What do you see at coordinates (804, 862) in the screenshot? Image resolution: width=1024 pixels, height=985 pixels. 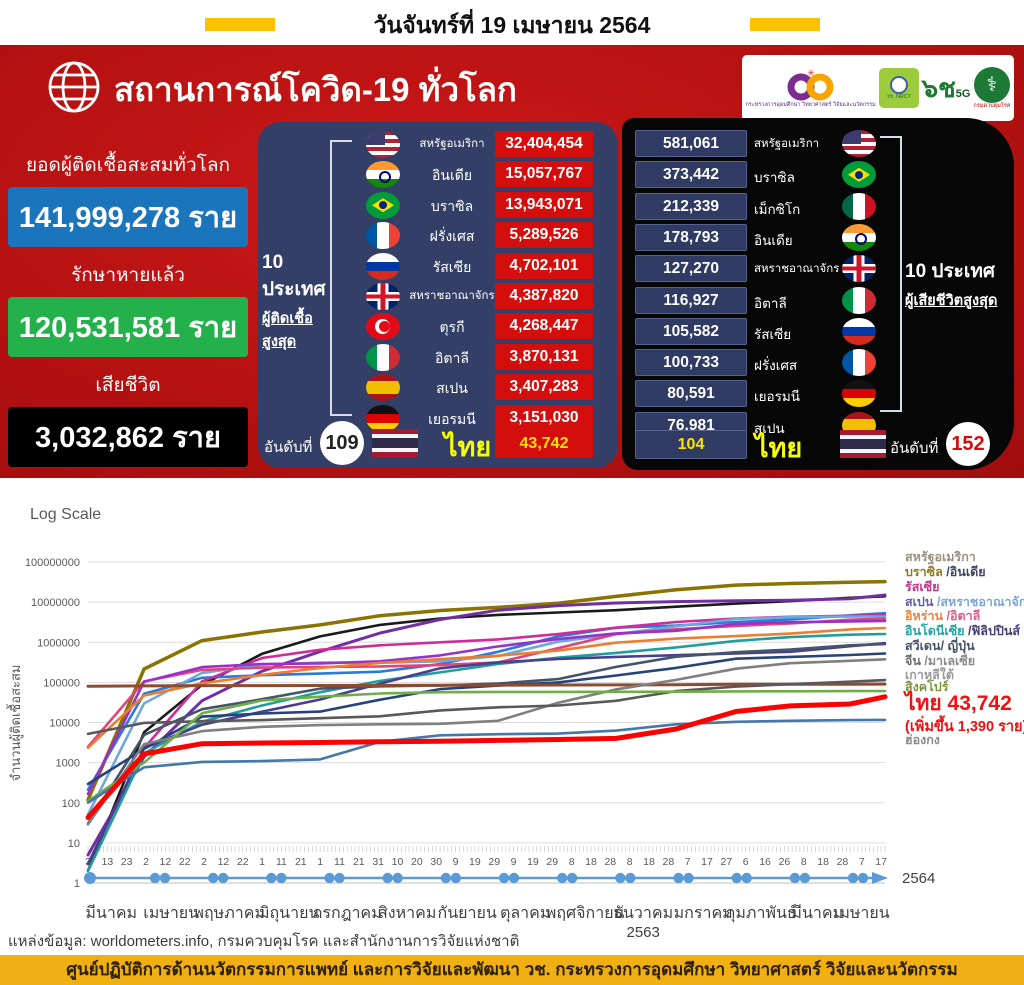 I see `x-day-label: 8` at bounding box center [804, 862].